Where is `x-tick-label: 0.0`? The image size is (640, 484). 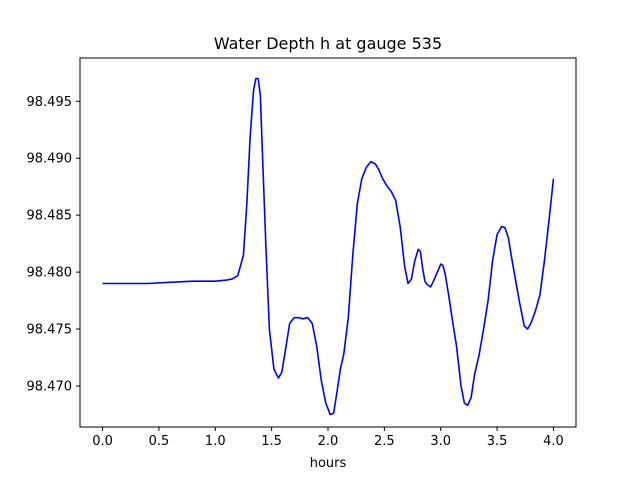
x-tick-label: 0.0 is located at coordinates (102, 441).